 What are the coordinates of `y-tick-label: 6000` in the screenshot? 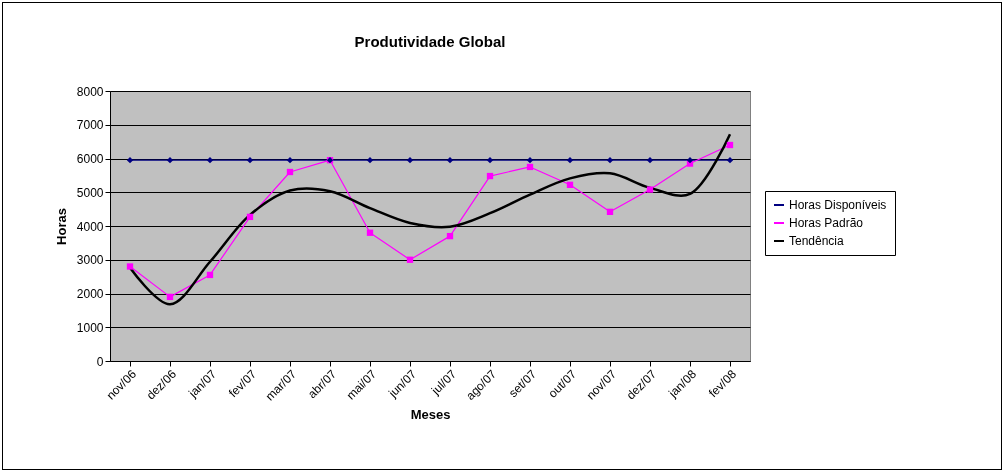 It's located at (90, 159).